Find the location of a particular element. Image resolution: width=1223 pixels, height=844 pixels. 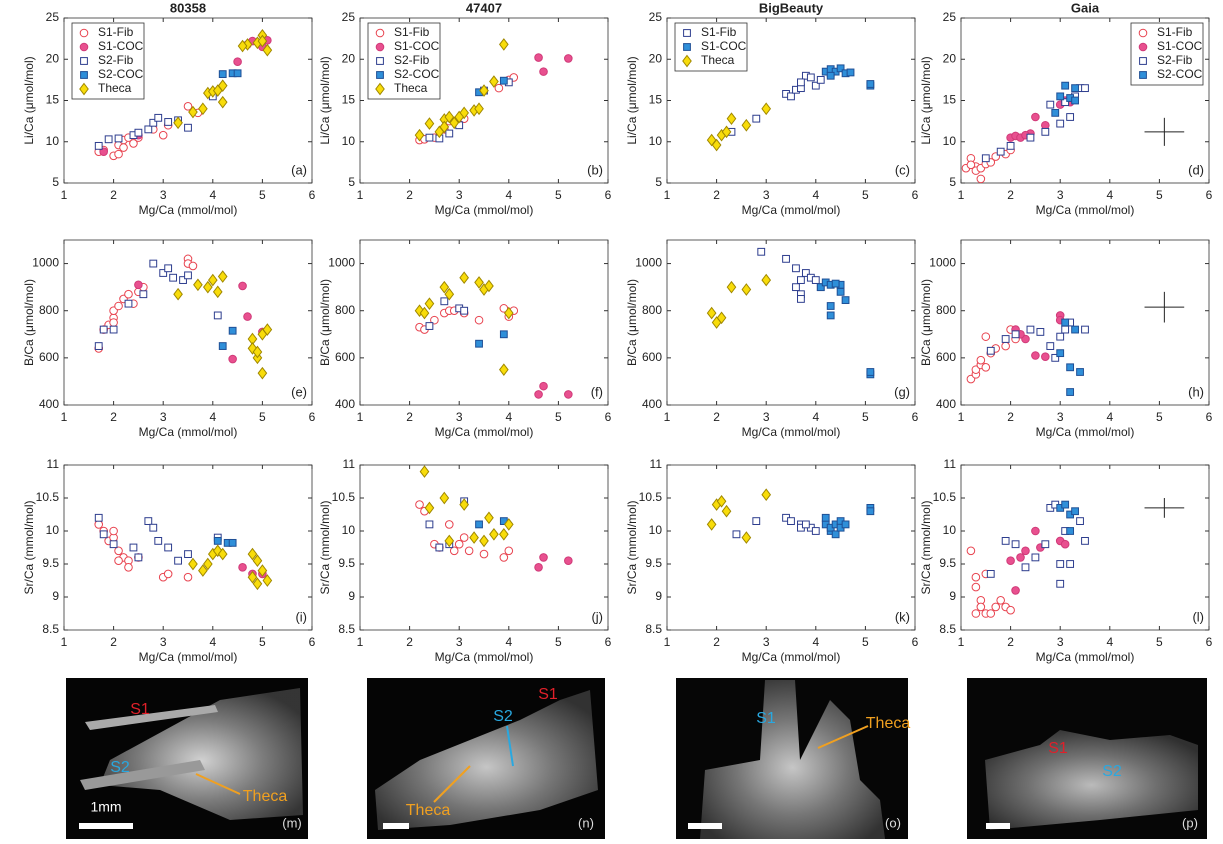

panel-label: (k) is located at coordinates (902, 616).